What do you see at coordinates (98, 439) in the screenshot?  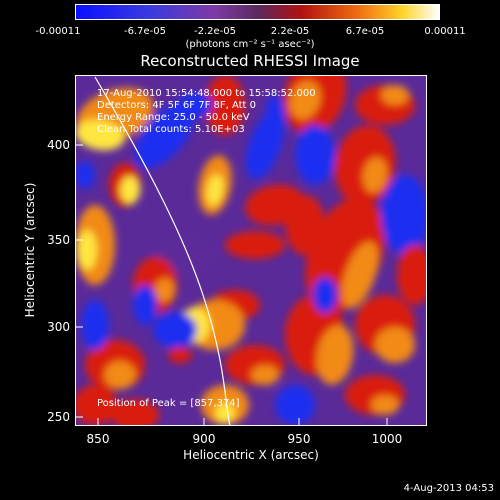 I see `x-tick-label: 850` at bounding box center [98, 439].